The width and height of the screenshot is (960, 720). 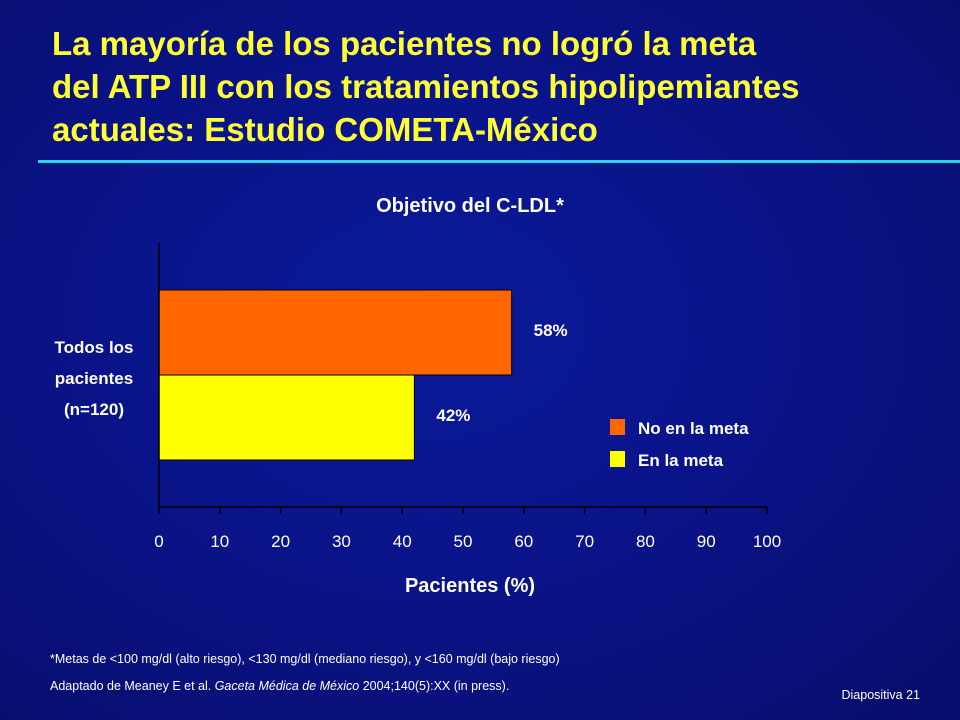 I want to click on legend-swatch-en-la-meta, so click(x=617, y=459).